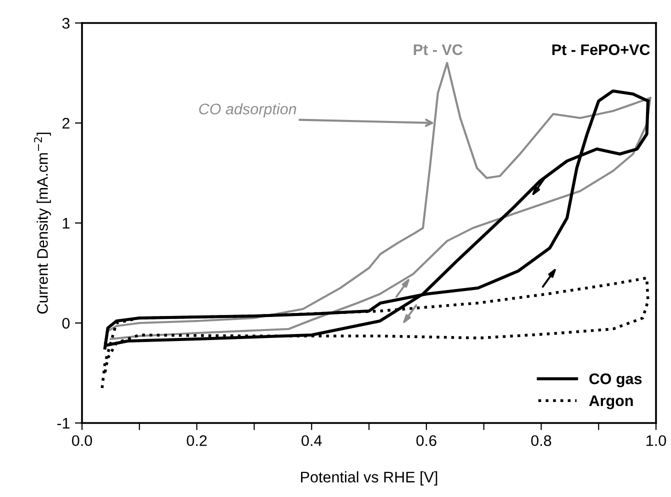 Image resolution: width=671 pixels, height=497 pixels. Describe the element at coordinates (66, 123) in the screenshot. I see `y-tick-label: 2` at that location.